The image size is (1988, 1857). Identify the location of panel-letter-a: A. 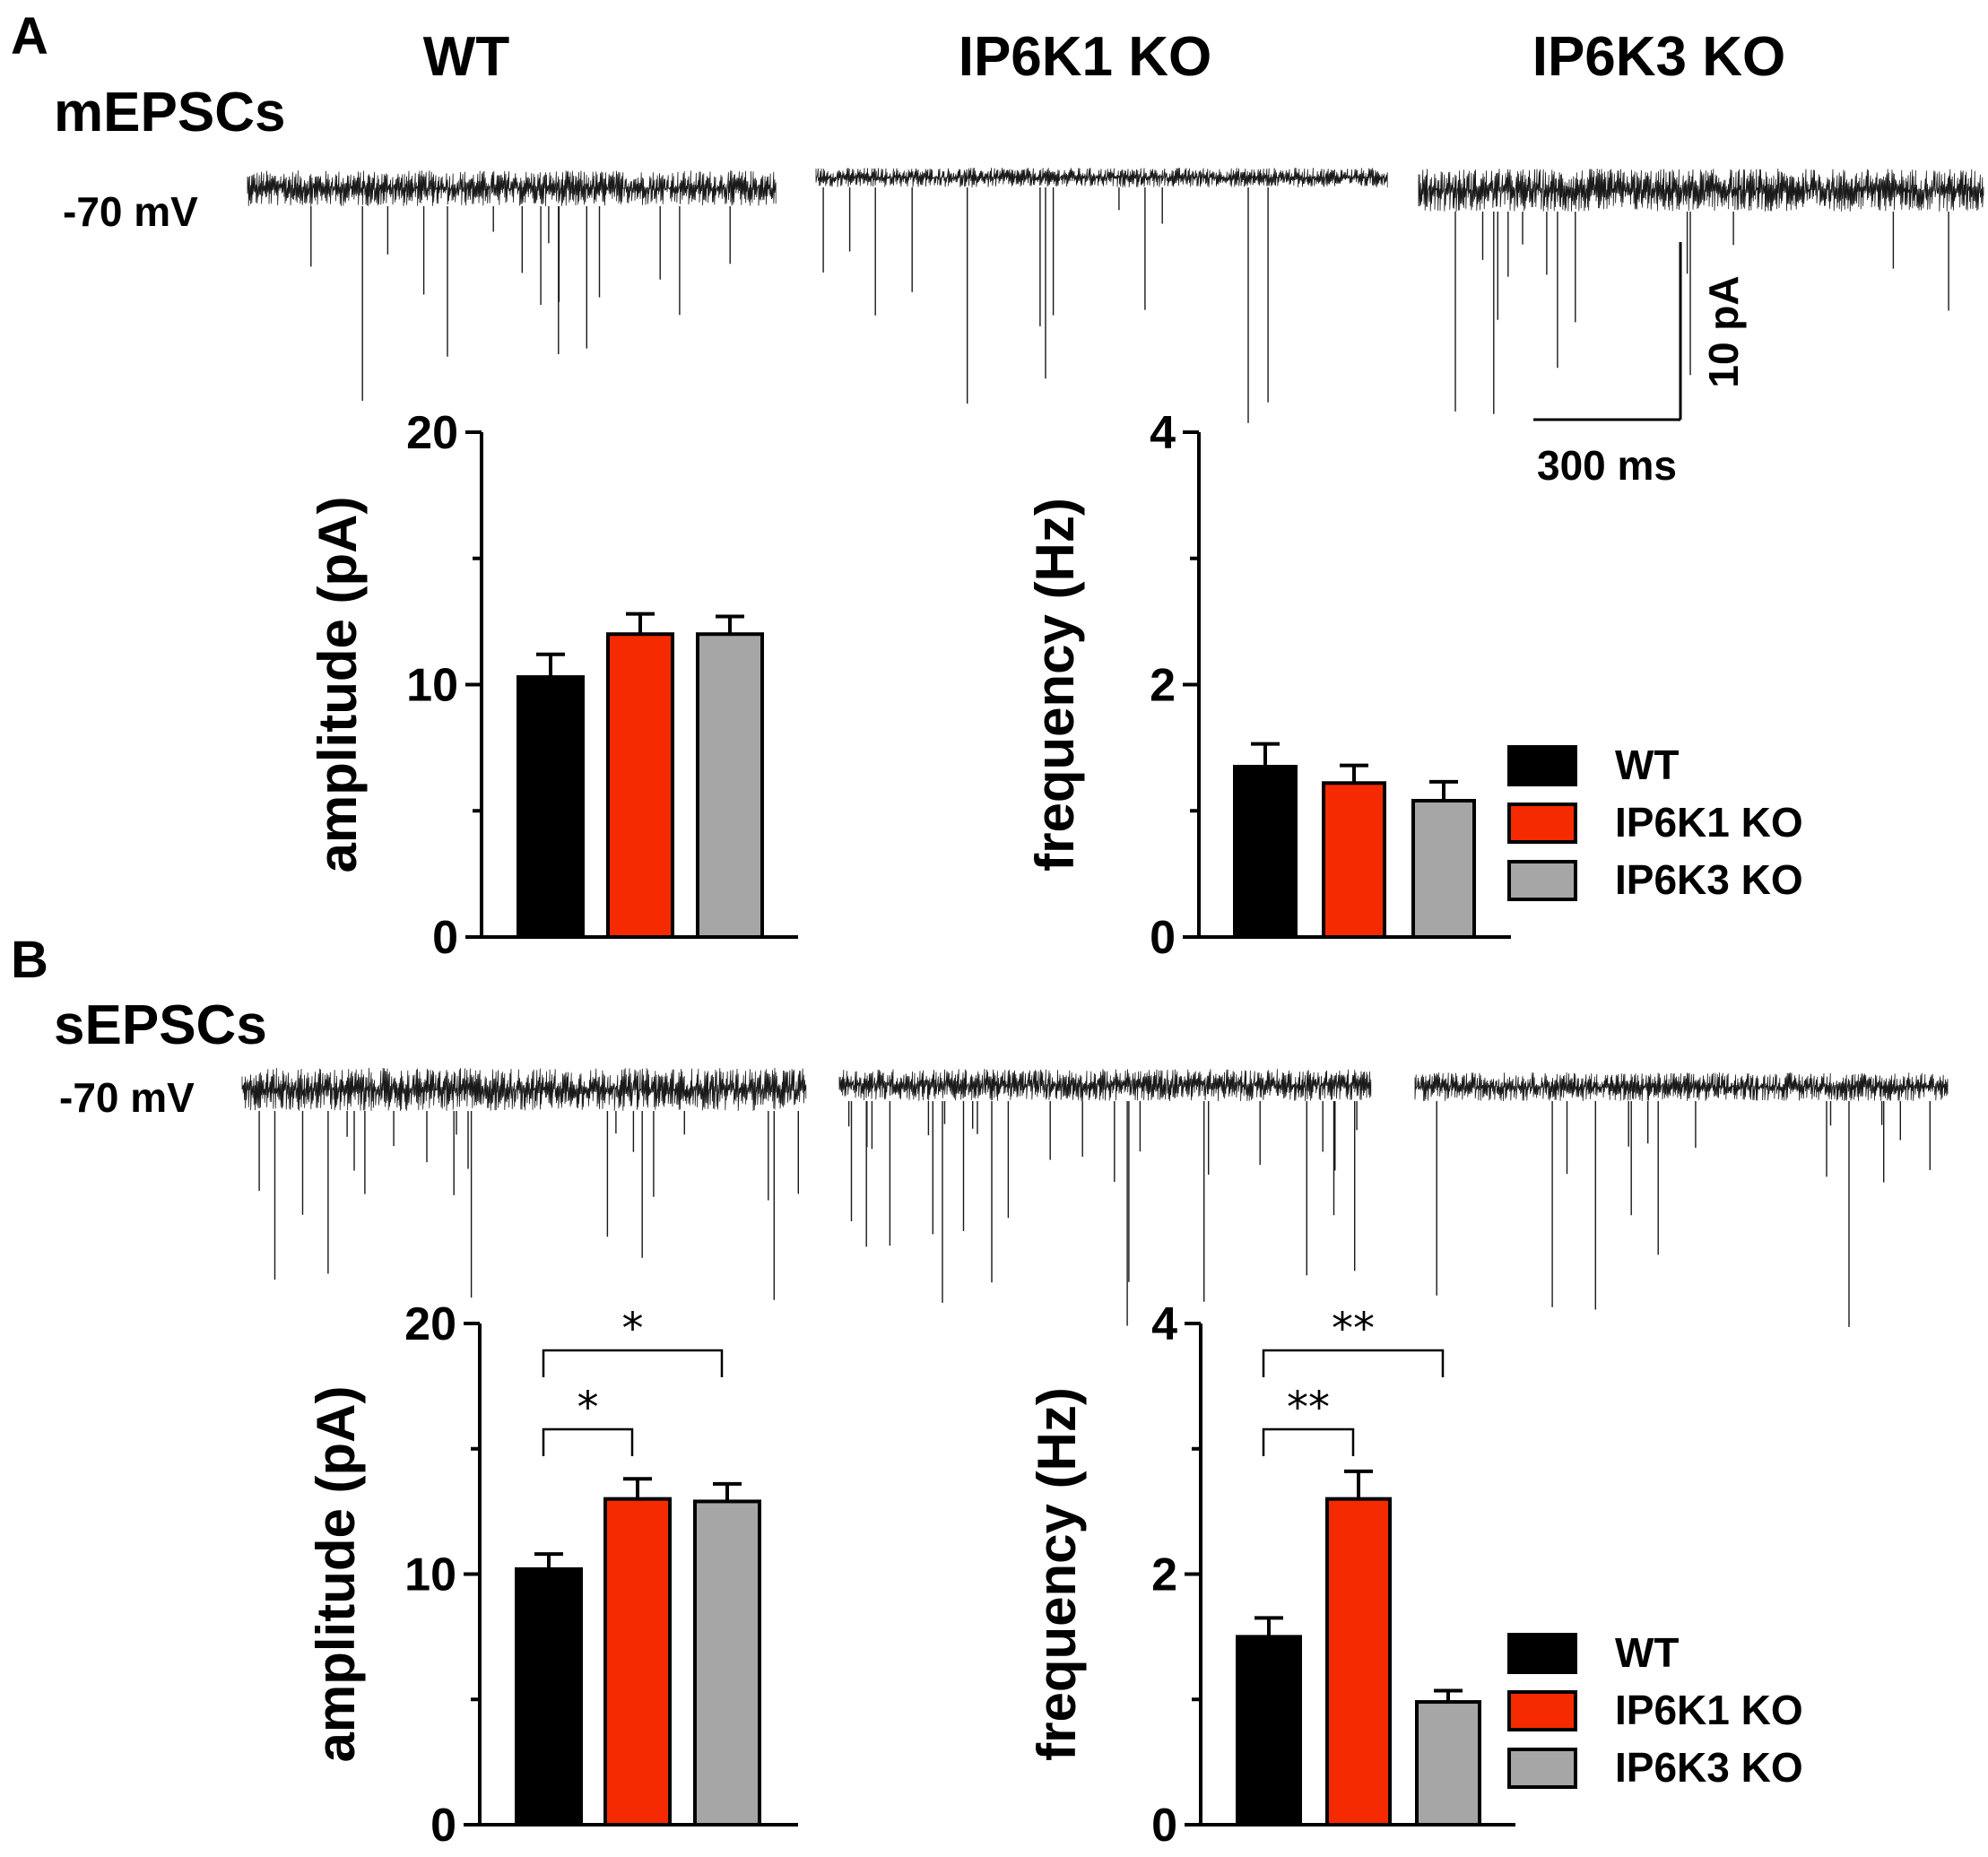
(29, 36).